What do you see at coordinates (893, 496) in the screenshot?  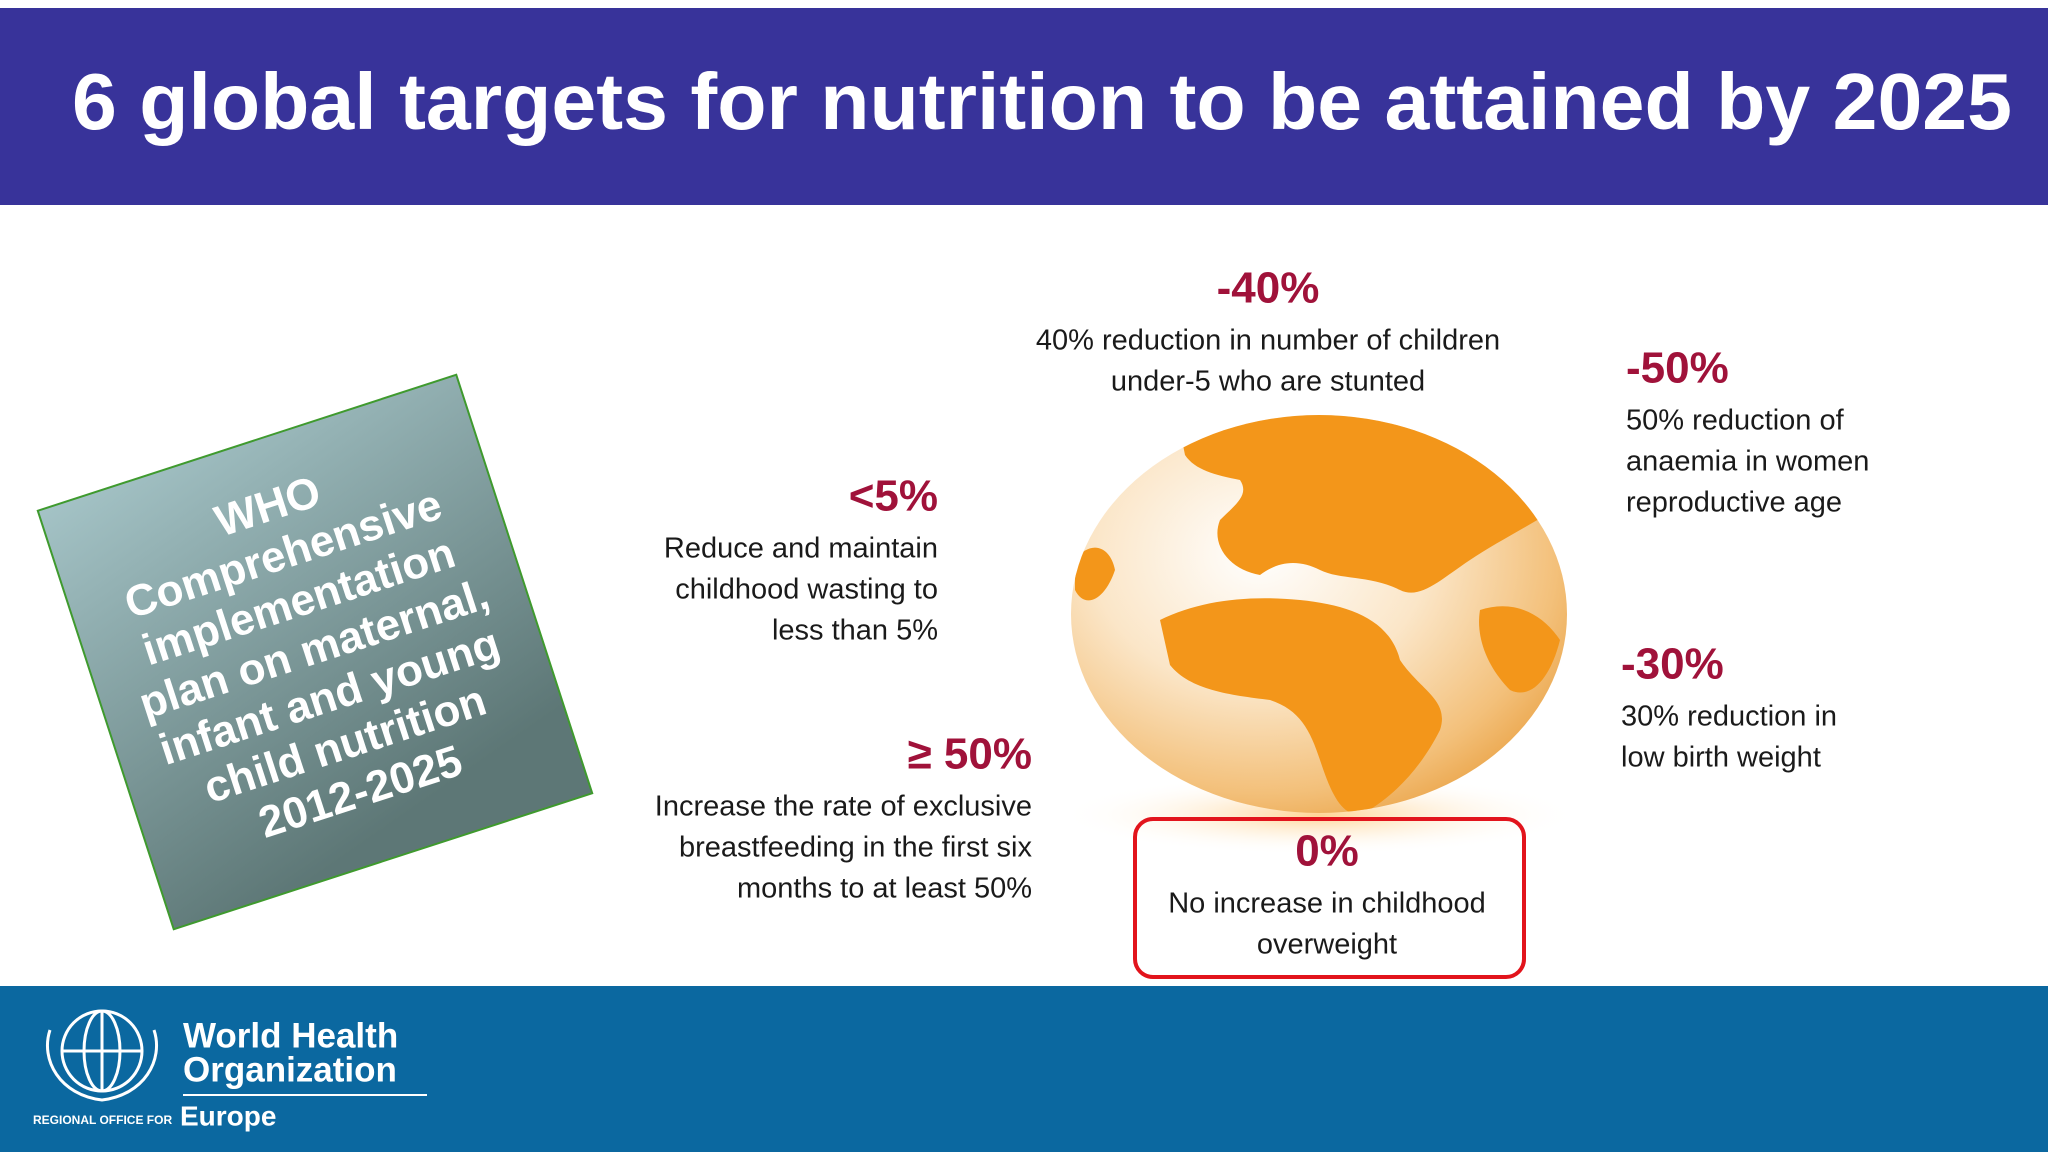 I see `target-figure: <5%` at bounding box center [893, 496].